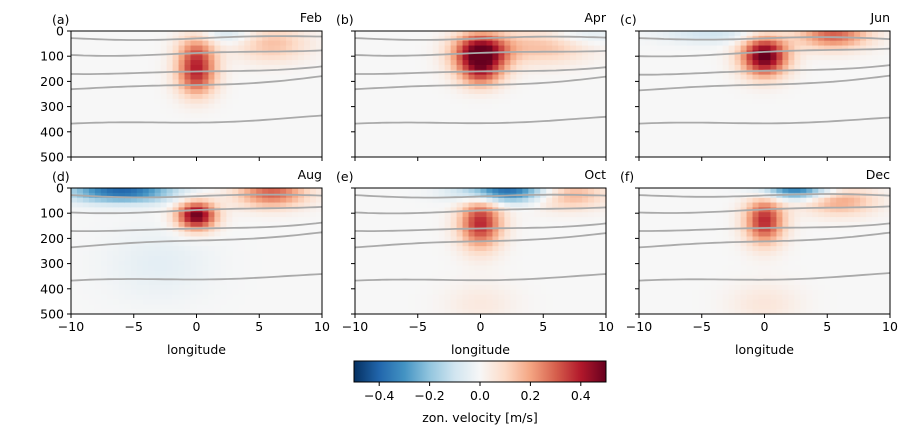 This screenshot has width=921, height=448. Describe the element at coordinates (628, 19) in the screenshot. I see `panel-letter: (c)` at that location.